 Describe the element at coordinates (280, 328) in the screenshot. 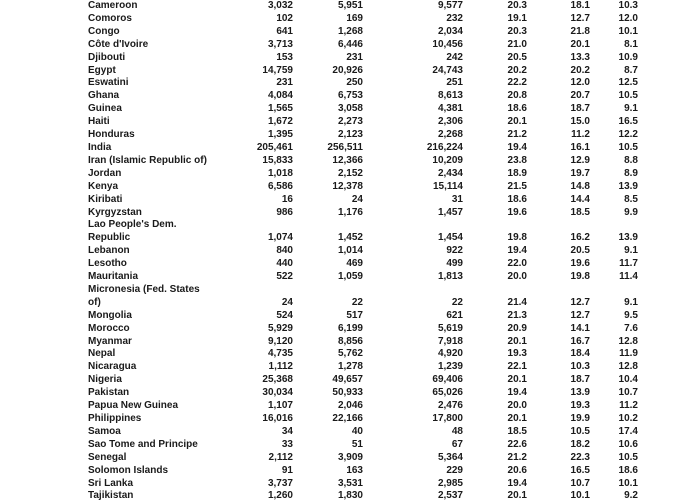

I see `value-cell: 5,929` at that location.